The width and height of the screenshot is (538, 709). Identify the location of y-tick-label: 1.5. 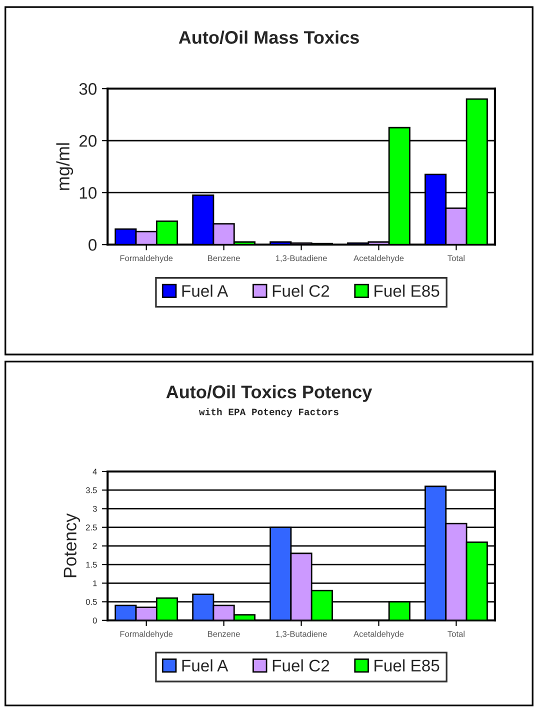
(91, 565).